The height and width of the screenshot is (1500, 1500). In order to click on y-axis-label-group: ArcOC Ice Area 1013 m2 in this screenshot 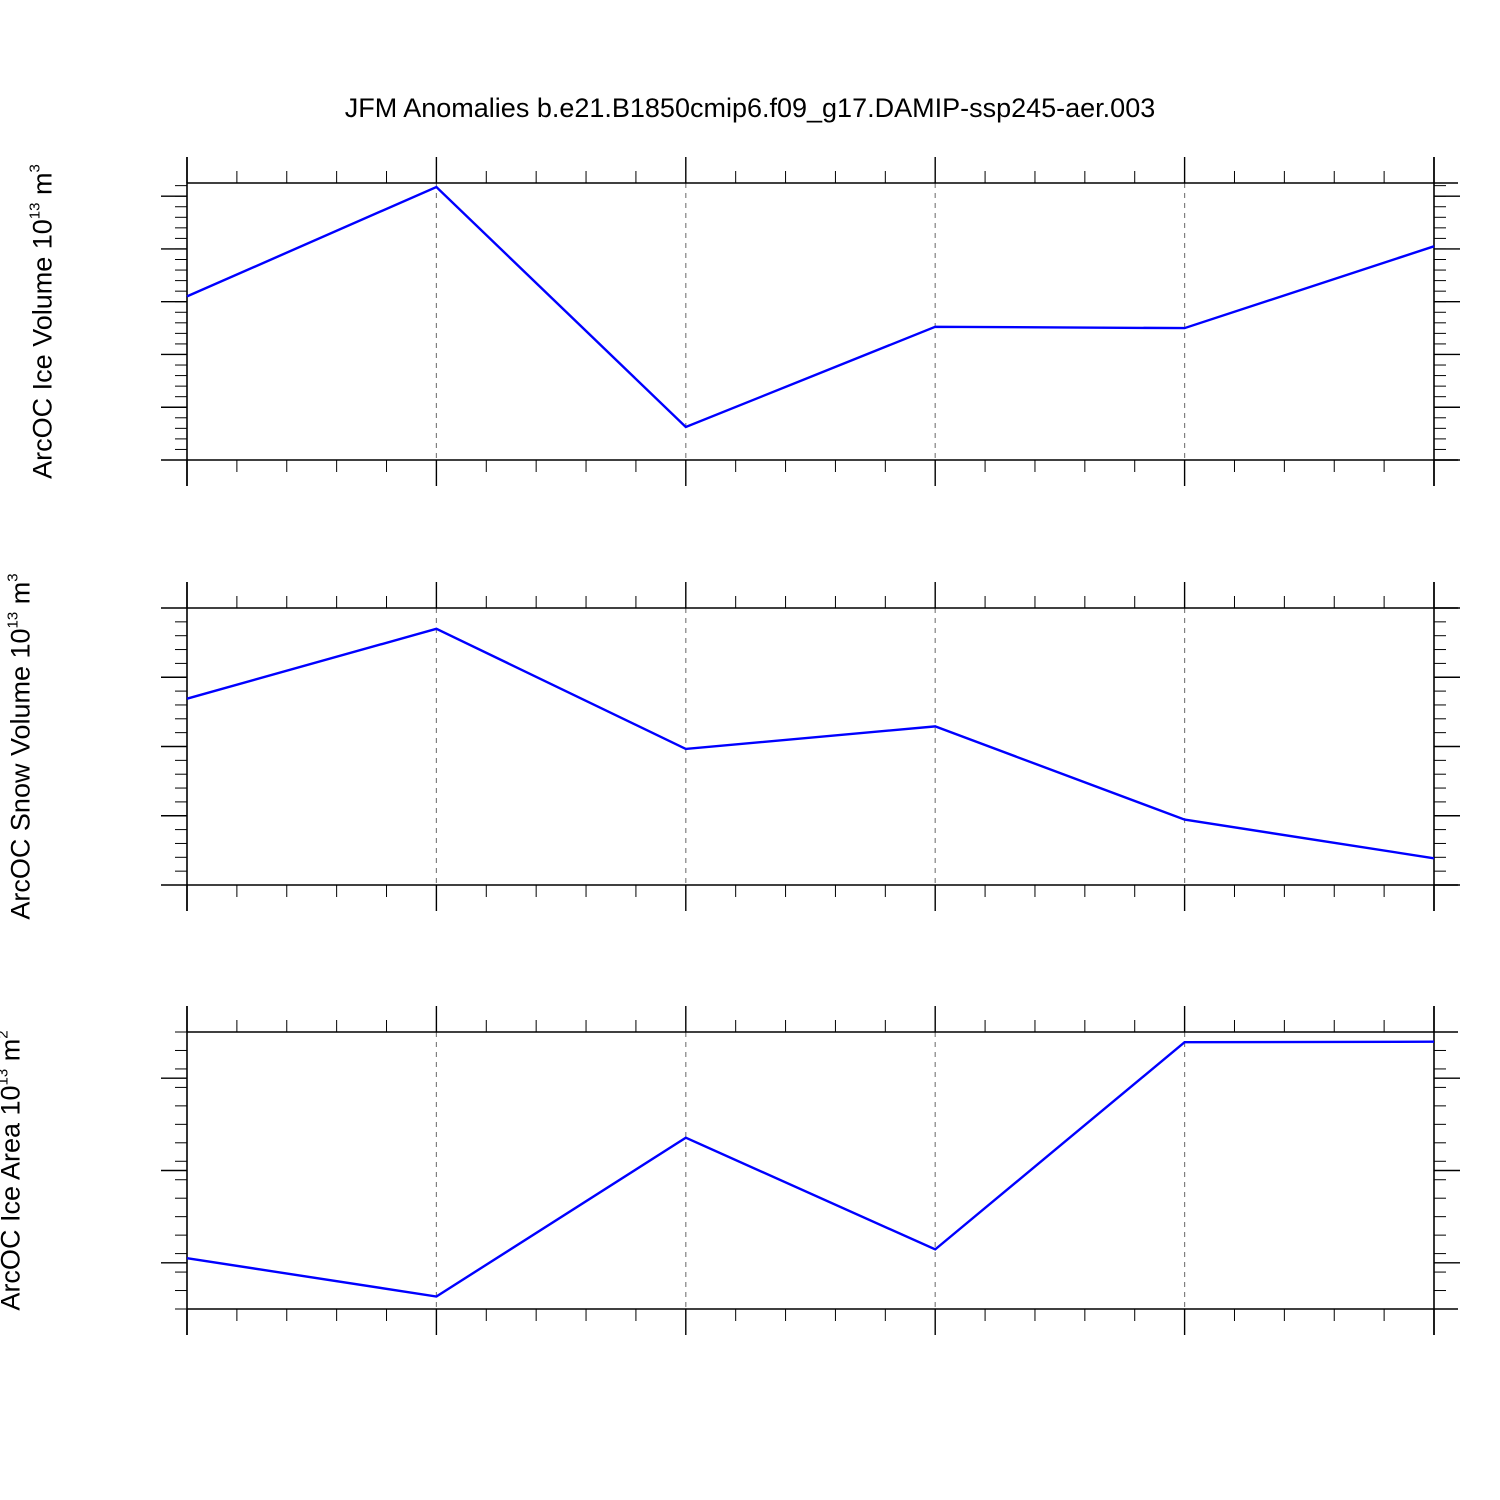, I will do `click(12, 1170)`.